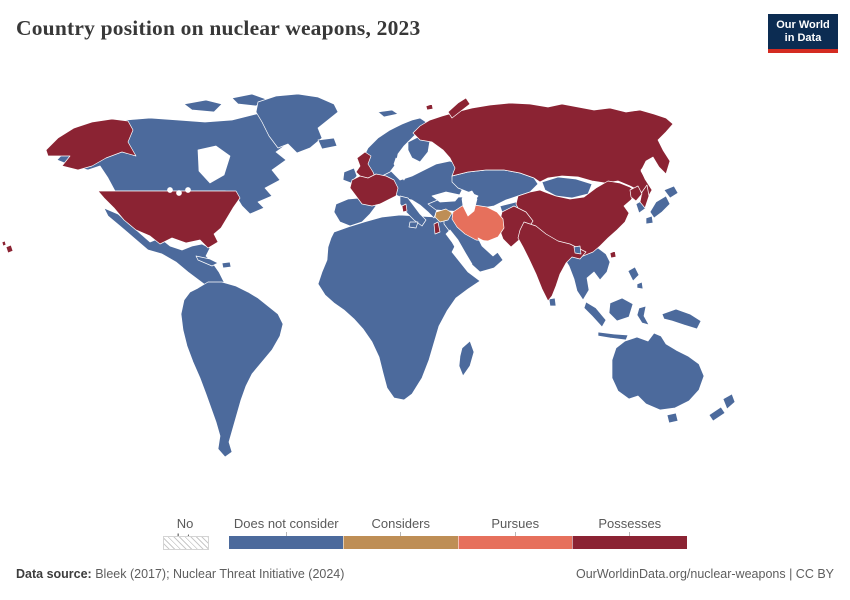  Describe the element at coordinates (629, 542) in the screenshot. I see `legend-swatch-possesses` at that location.